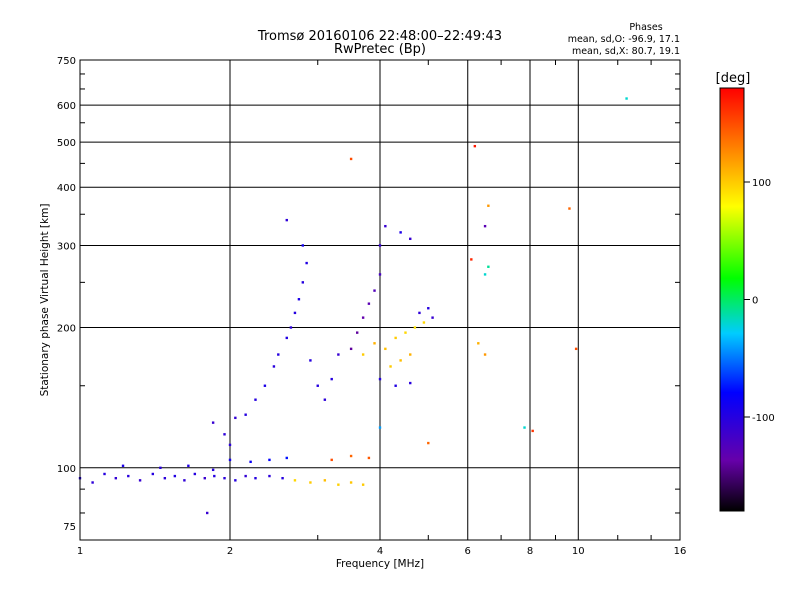 This screenshot has height=600, width=800. What do you see at coordinates (66, 106) in the screenshot?
I see `y-tick-label: 600` at bounding box center [66, 106].